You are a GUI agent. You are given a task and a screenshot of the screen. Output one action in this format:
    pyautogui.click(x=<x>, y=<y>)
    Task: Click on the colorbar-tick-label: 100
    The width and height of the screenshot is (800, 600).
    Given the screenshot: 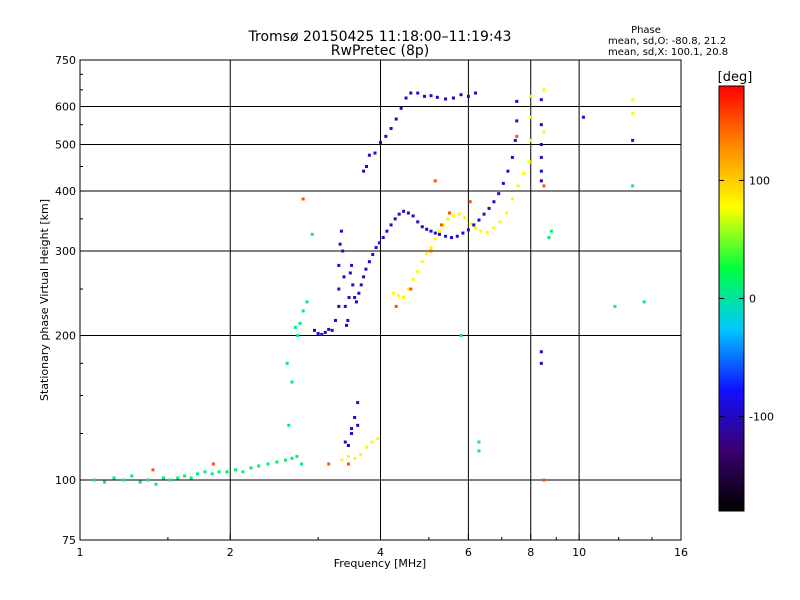 What is the action you would take?
    pyautogui.click(x=759, y=180)
    